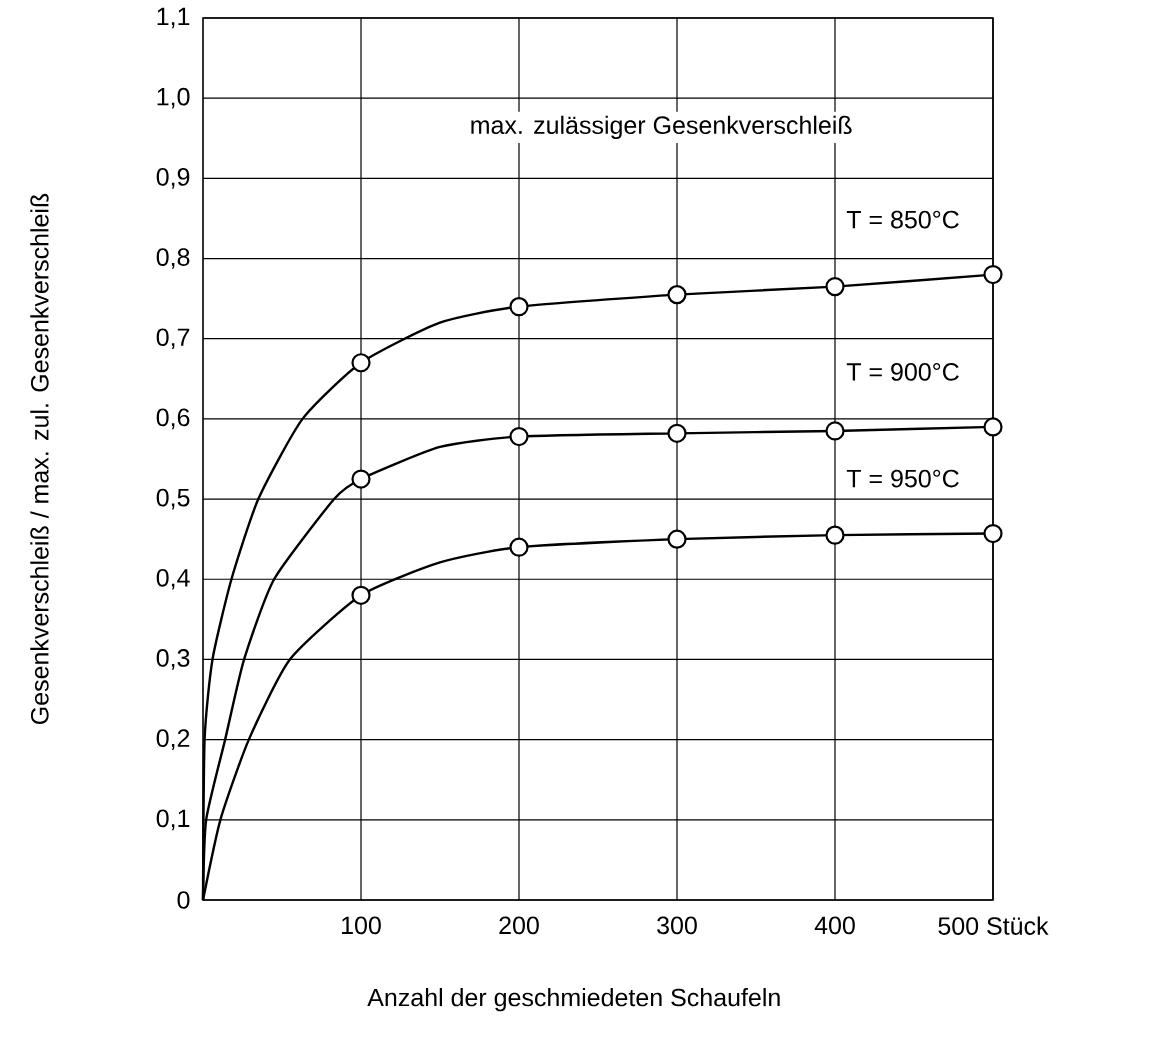  Describe the element at coordinates (573, 1000) in the screenshot. I see `x-axis-title: Anzahl der geschmiedeten Schaufeln` at that location.